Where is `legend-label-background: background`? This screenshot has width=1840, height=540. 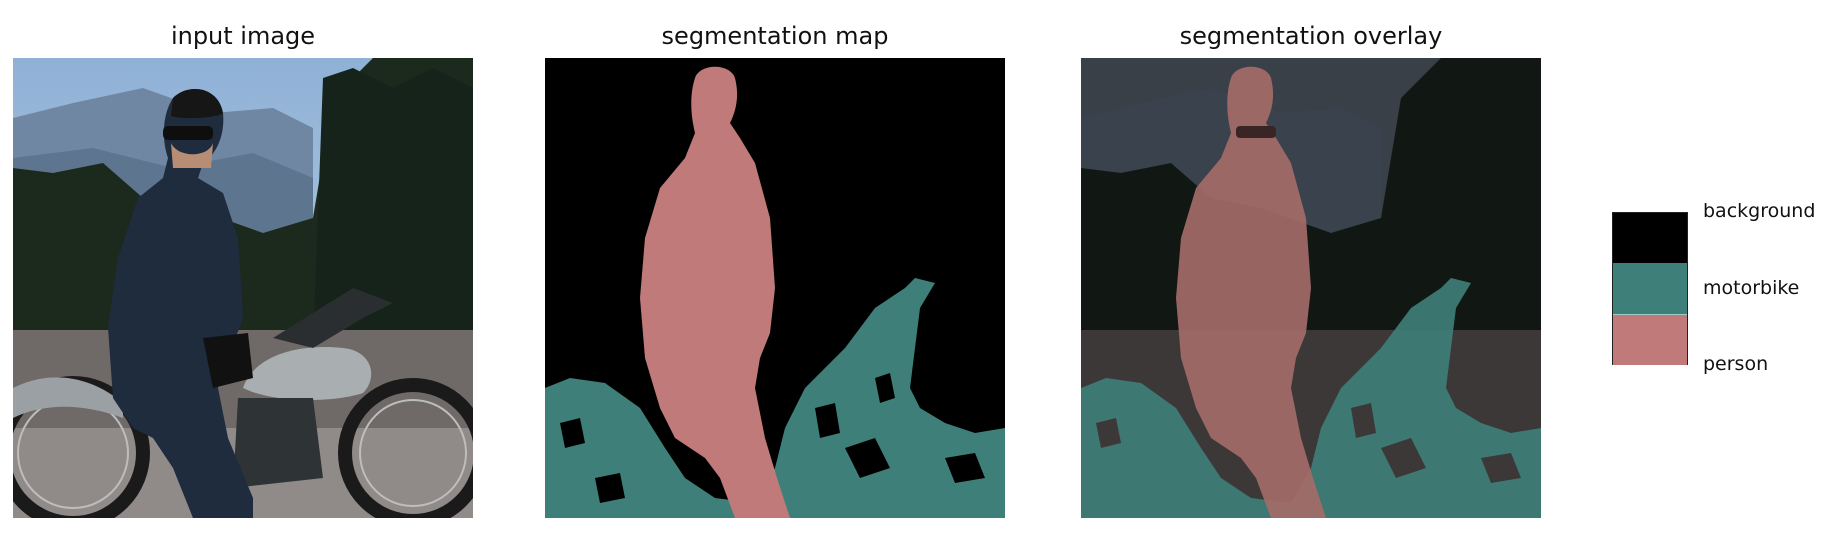
legend-label-background: background is located at coordinates (1759, 211).